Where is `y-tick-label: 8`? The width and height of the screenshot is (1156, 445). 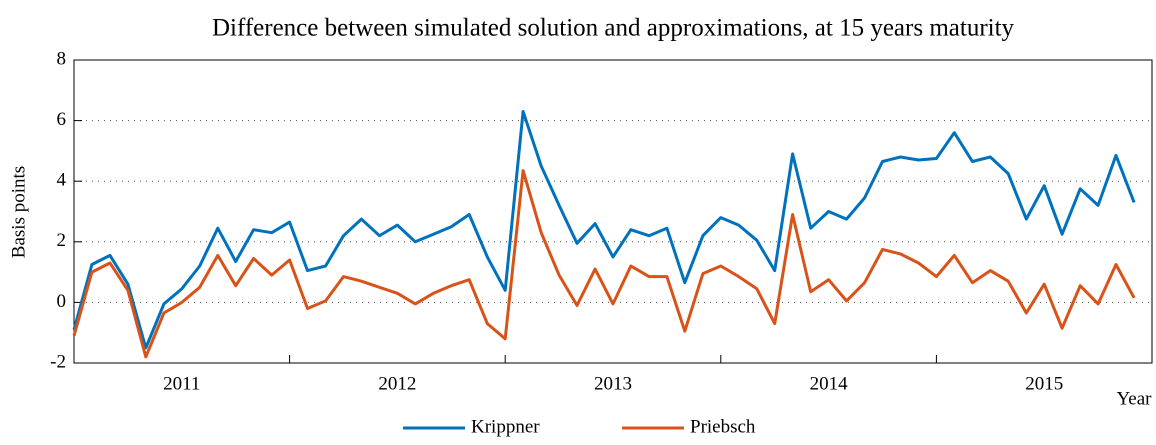
y-tick-label: 8 is located at coordinates (62, 58).